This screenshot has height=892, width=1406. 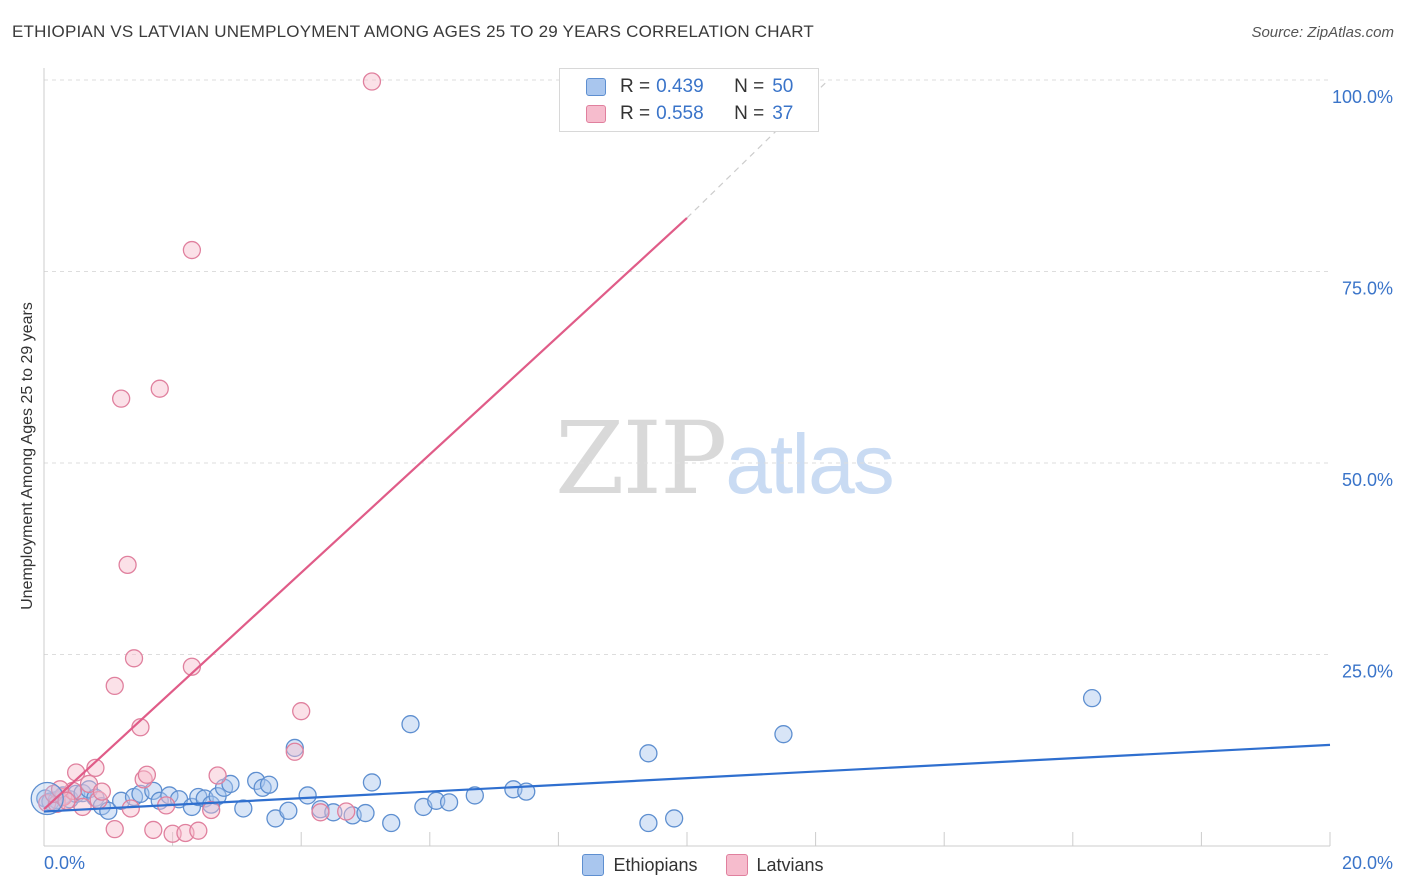 I want to click on y-tick-label: 25.0%, so click(x=1367, y=672).